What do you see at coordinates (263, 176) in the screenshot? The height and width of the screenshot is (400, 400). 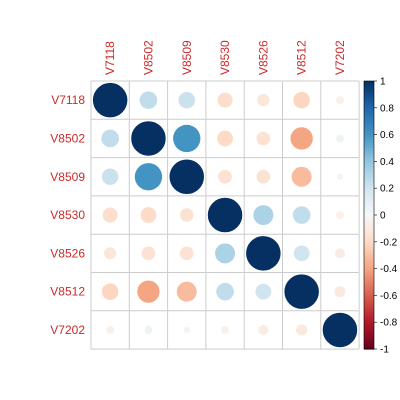 I see `corr-circle-v8509-v8526` at bounding box center [263, 176].